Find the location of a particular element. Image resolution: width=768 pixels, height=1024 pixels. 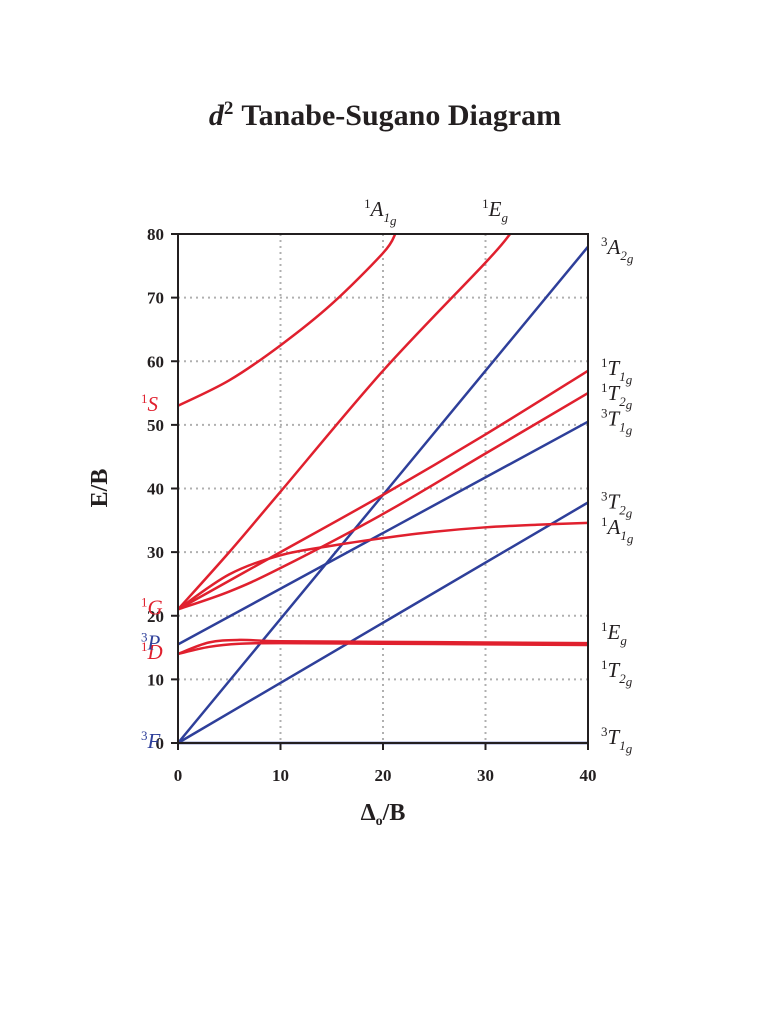

x-axis-label: Δo/B is located at coordinates (383, 814).